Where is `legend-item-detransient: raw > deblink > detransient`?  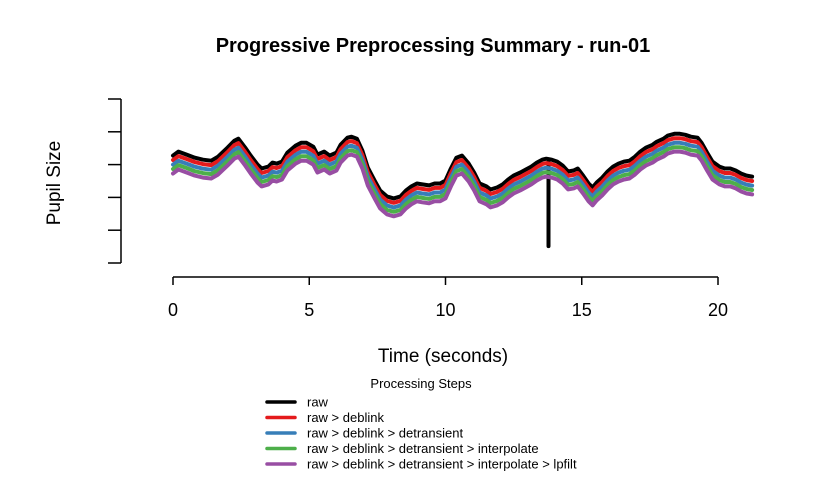 legend-item-detransient: raw > deblink > detransient is located at coordinates (364, 433).